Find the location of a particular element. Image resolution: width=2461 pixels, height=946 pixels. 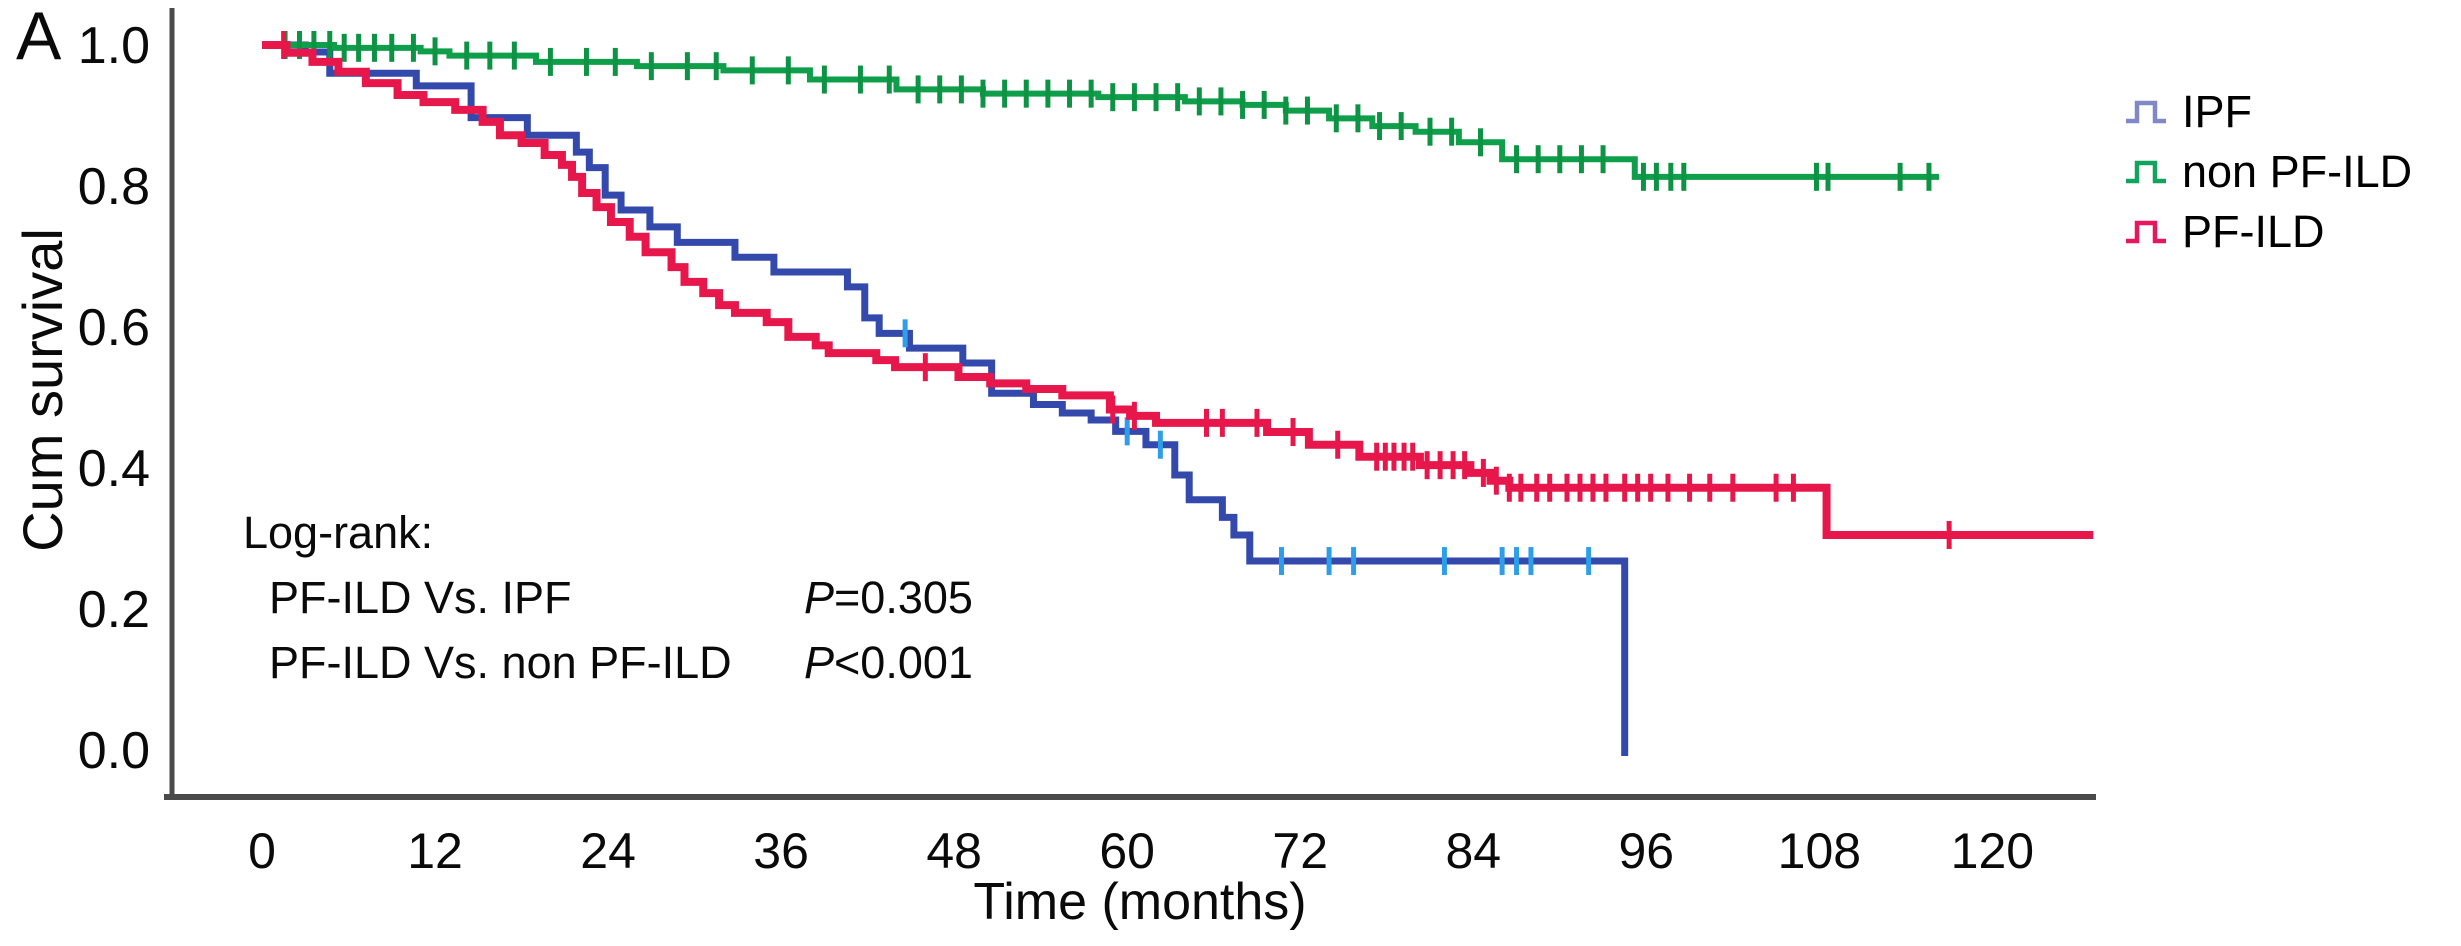

y-tick-label-0.2: 0.2 is located at coordinates (114, 610).